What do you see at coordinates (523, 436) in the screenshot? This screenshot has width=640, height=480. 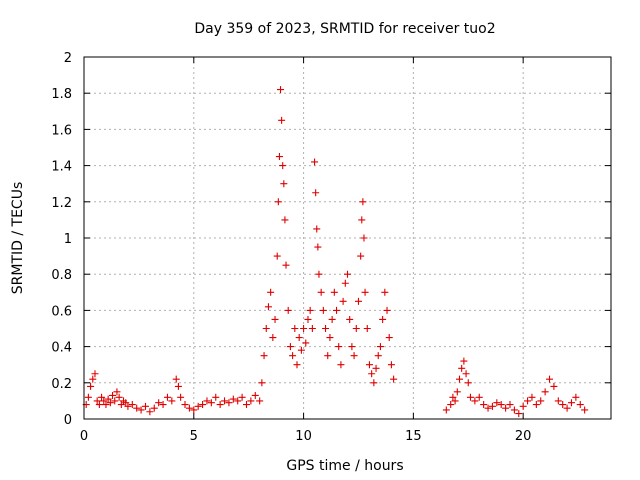 I see `x-tick-label: 20` at bounding box center [523, 436].